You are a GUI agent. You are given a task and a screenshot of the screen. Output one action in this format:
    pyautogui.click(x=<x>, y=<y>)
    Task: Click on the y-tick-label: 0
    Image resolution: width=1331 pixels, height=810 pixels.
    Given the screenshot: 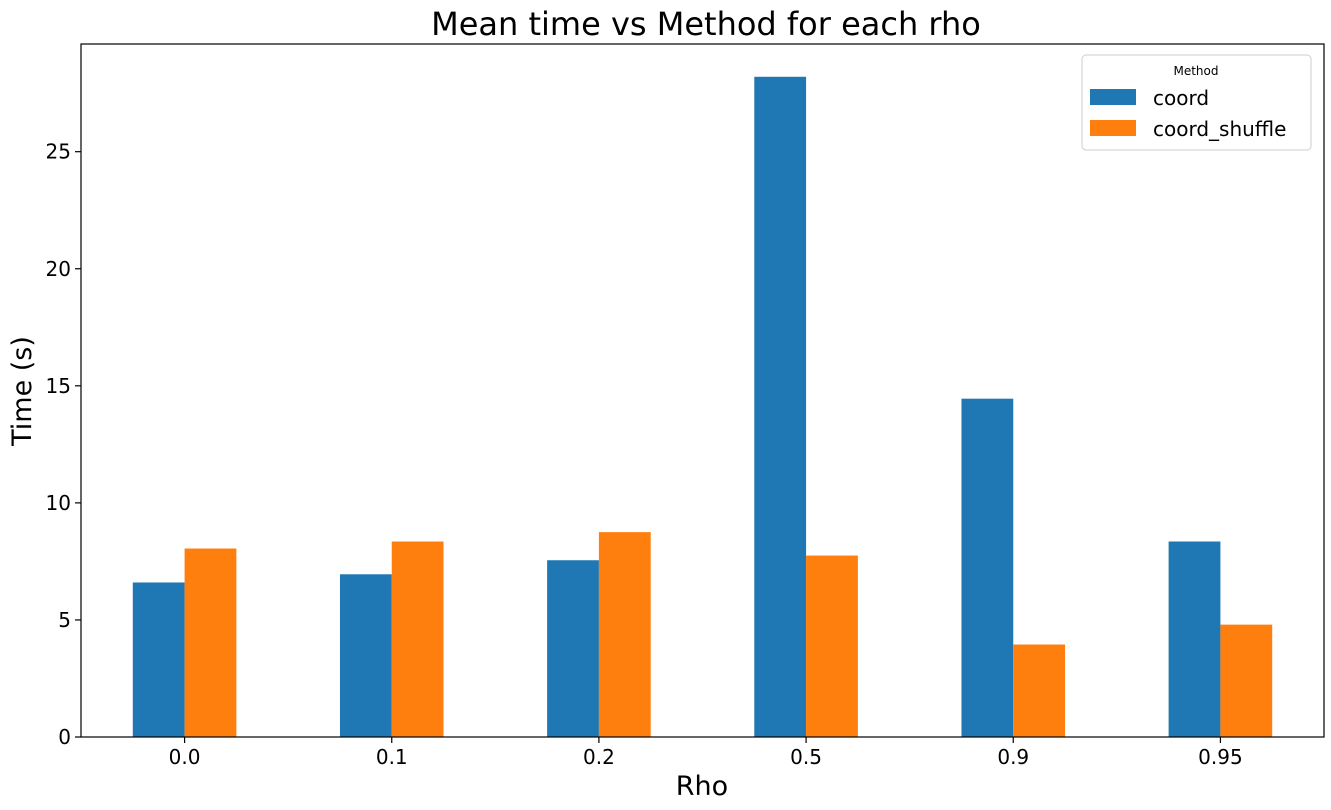 What is the action you would take?
    pyautogui.click(x=64, y=737)
    